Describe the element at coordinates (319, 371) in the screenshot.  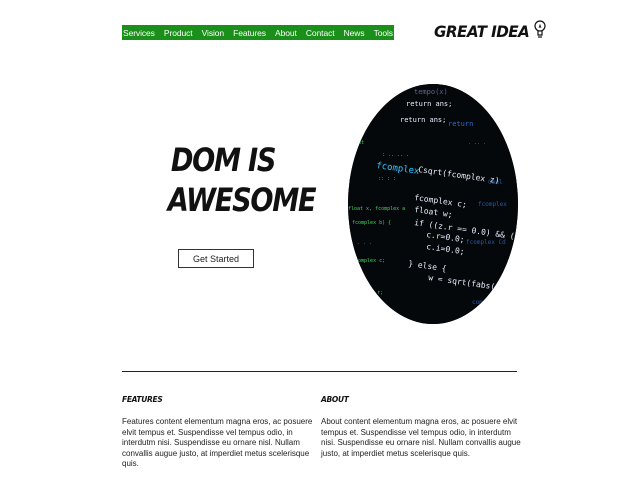
I see `section-divider` at that location.